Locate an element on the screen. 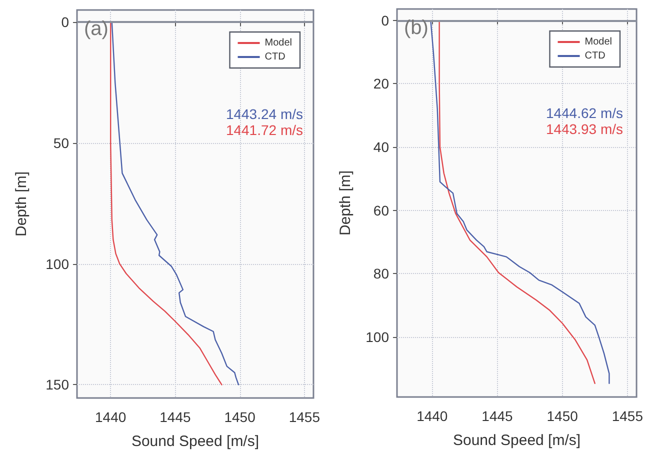 The image size is (646, 460). annotation: 1443.24 m/s is located at coordinates (265, 114).